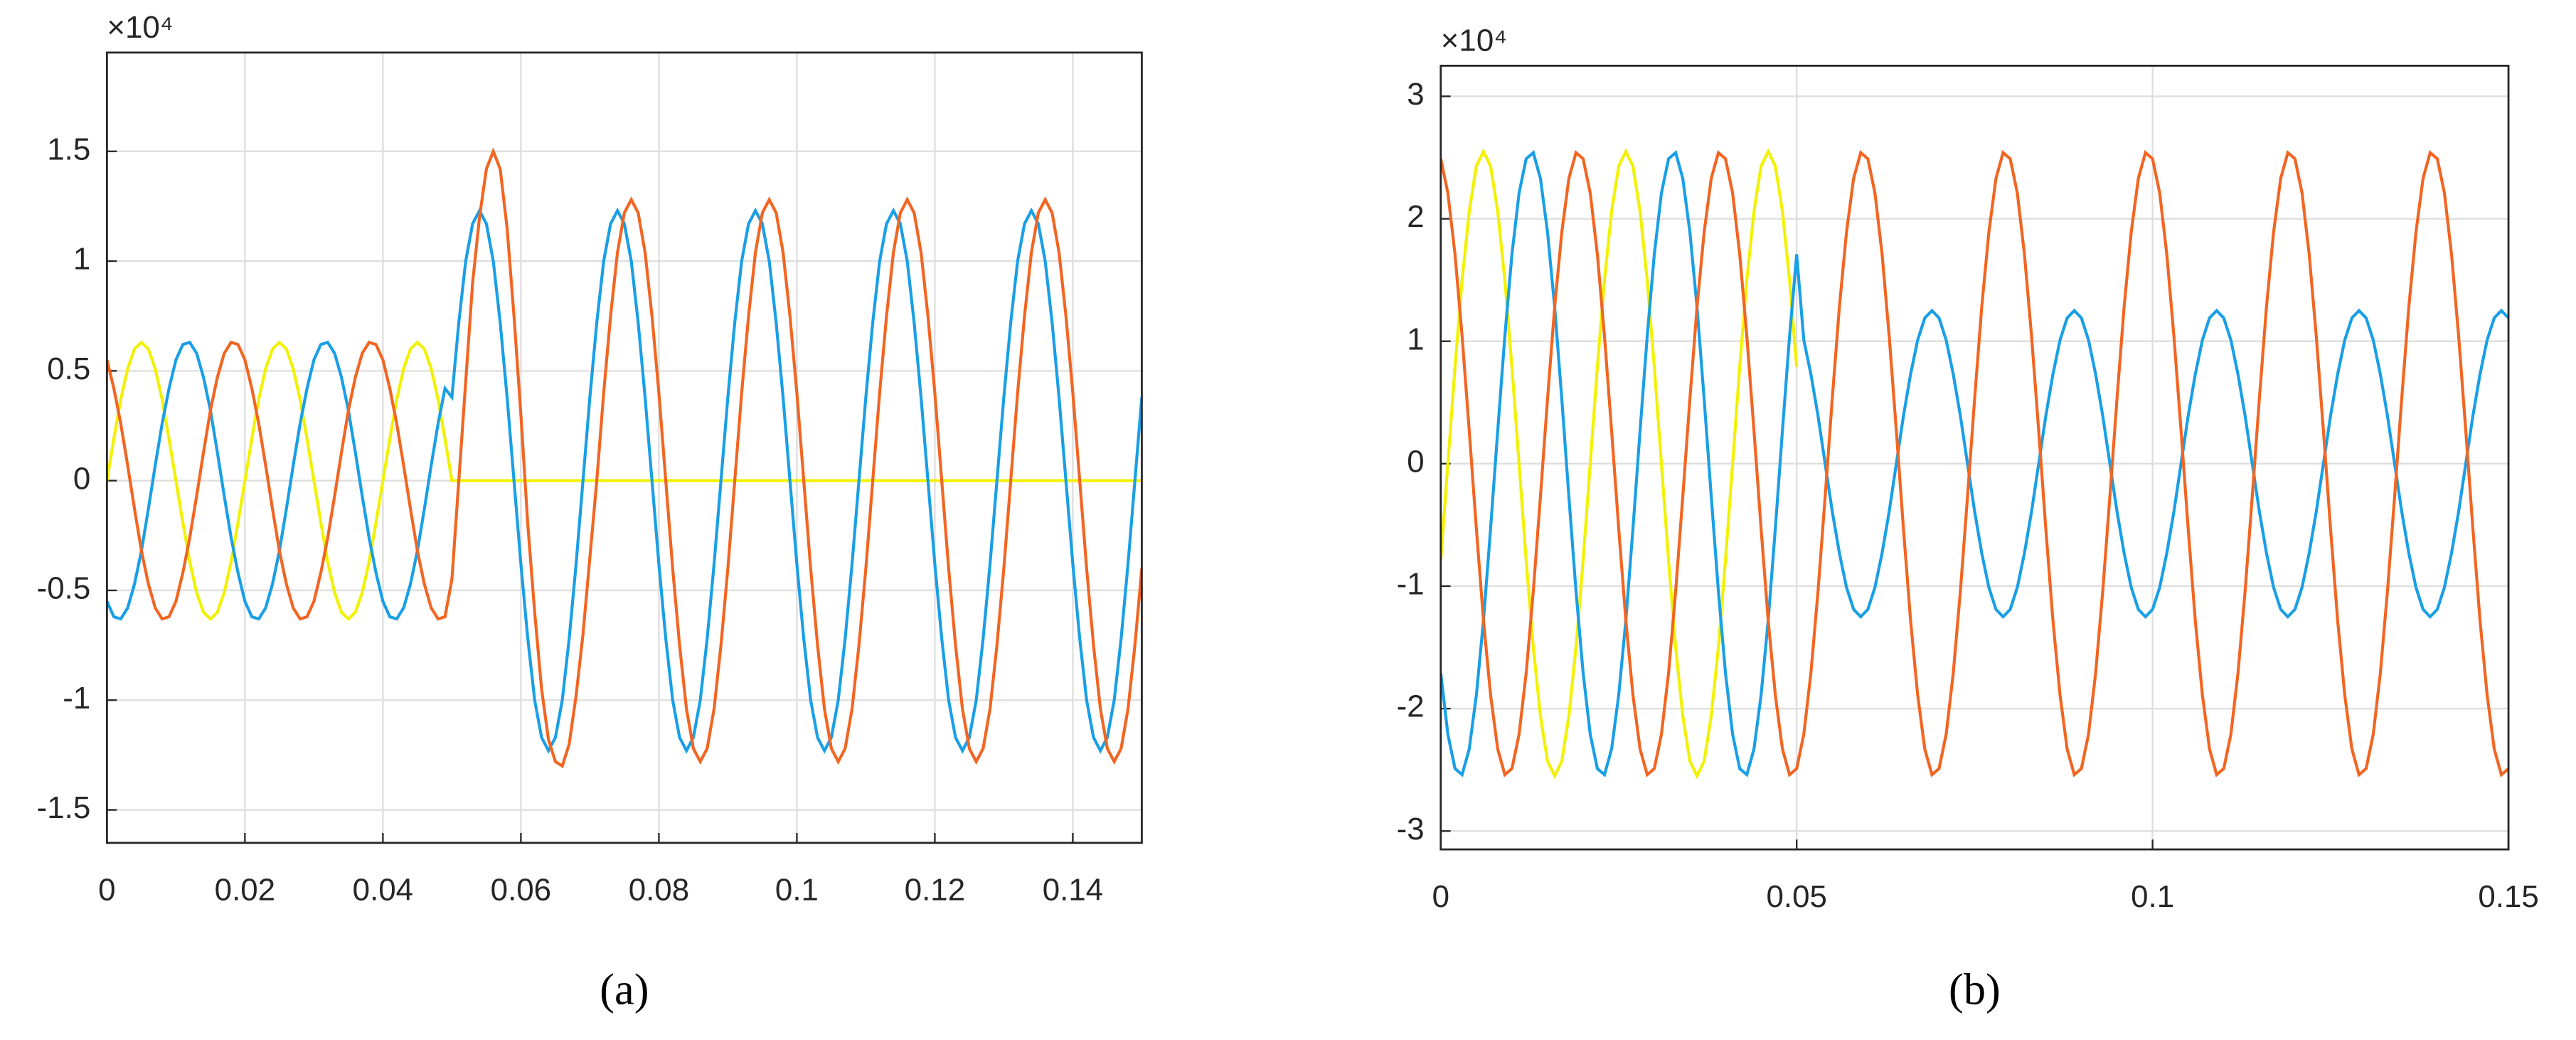 Image resolution: width=2576 pixels, height=1040 pixels. I want to click on x-tick-label: 0.15, so click(2508, 896).